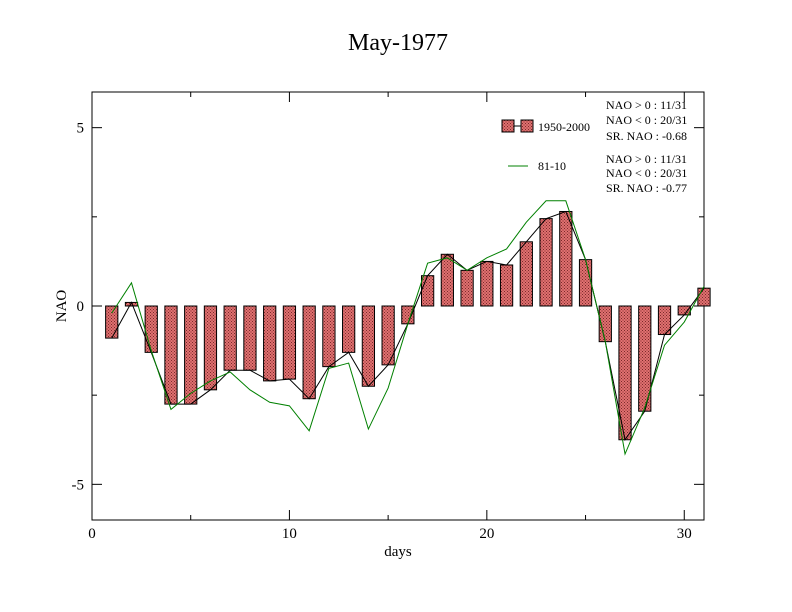  Describe the element at coordinates (81, 307) in the screenshot. I see `y-tick-label-0: 0` at that location.